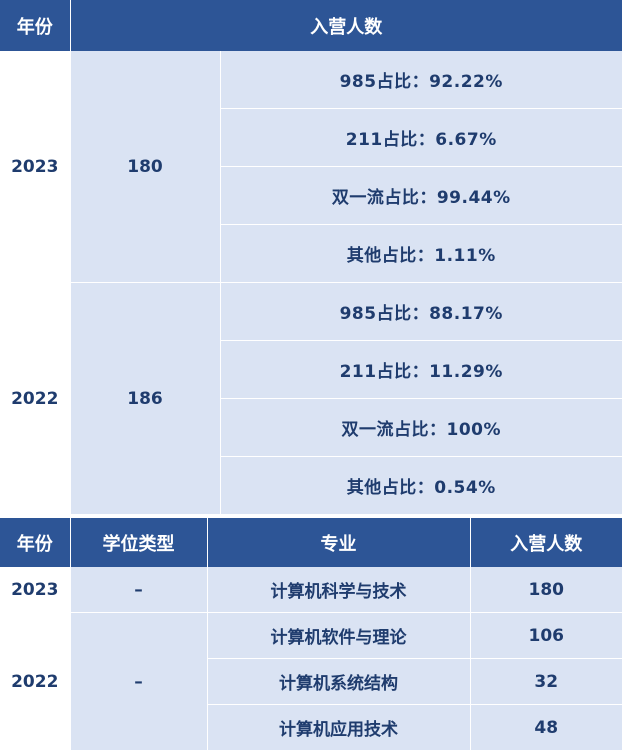  Describe the element at coordinates (339, 590) in the screenshot. I see `major-cell: 计算机科学与技术` at that location.